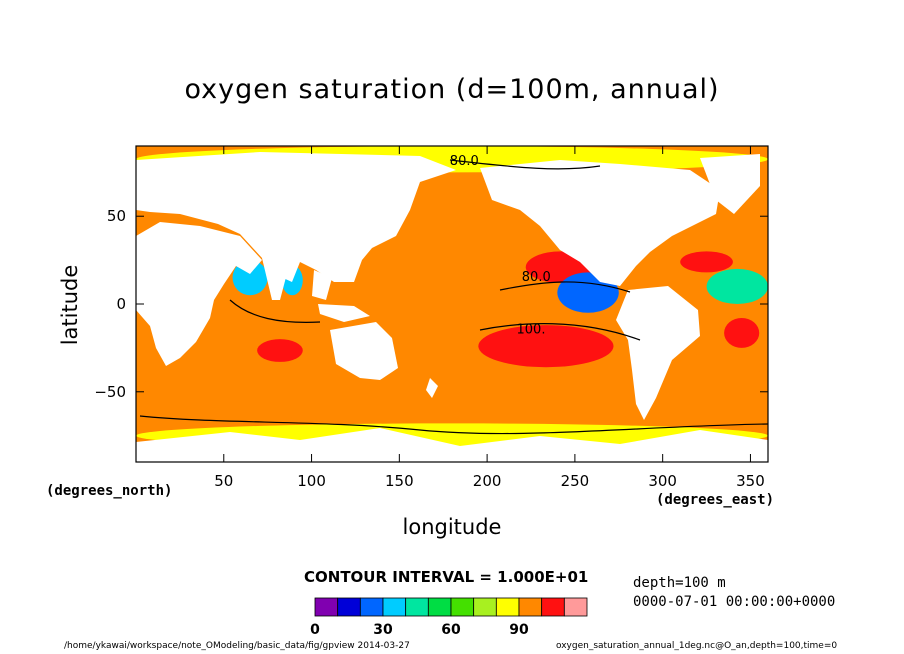 The width and height of the screenshot is (904, 654). What do you see at coordinates (600, 223) in the screenshot?
I see `land-north-america` at bounding box center [600, 223].